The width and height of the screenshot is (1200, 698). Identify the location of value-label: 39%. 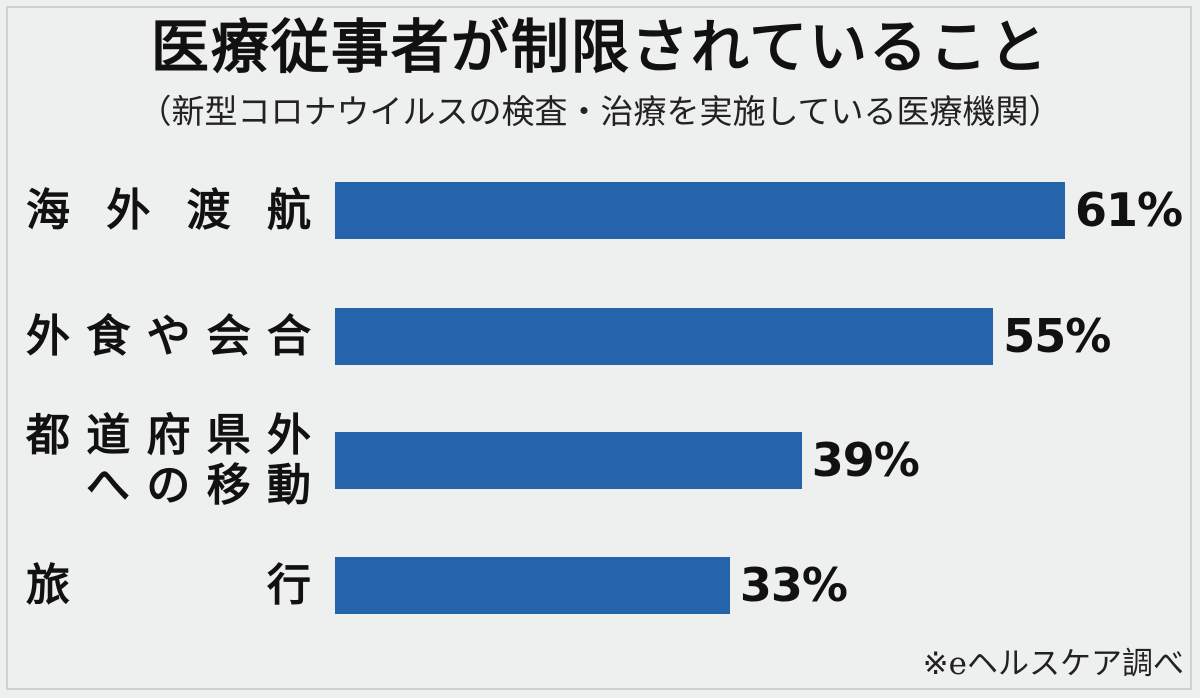
(865, 460).